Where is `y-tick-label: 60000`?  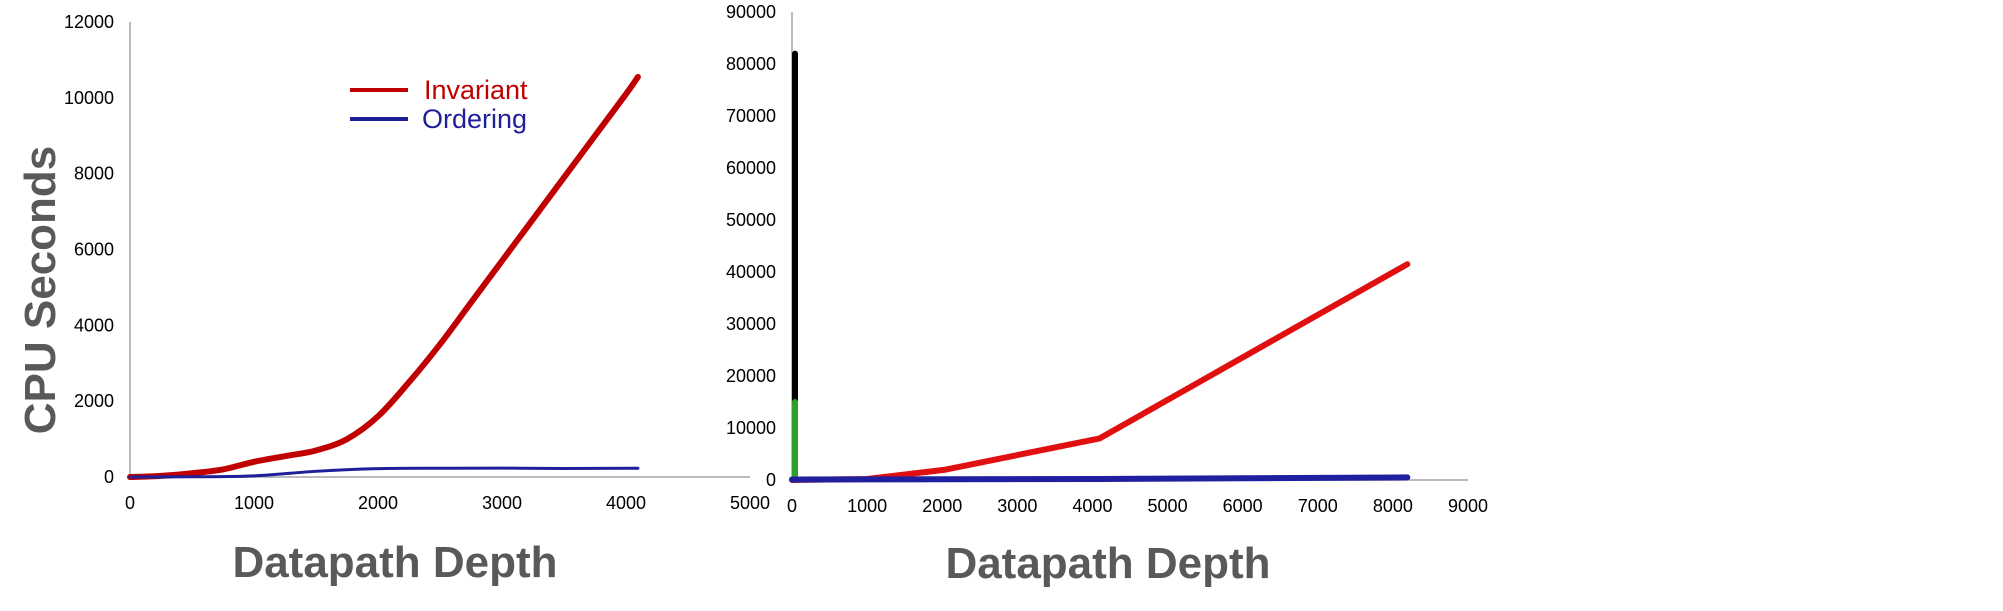 y-tick-label: 60000 is located at coordinates (751, 168).